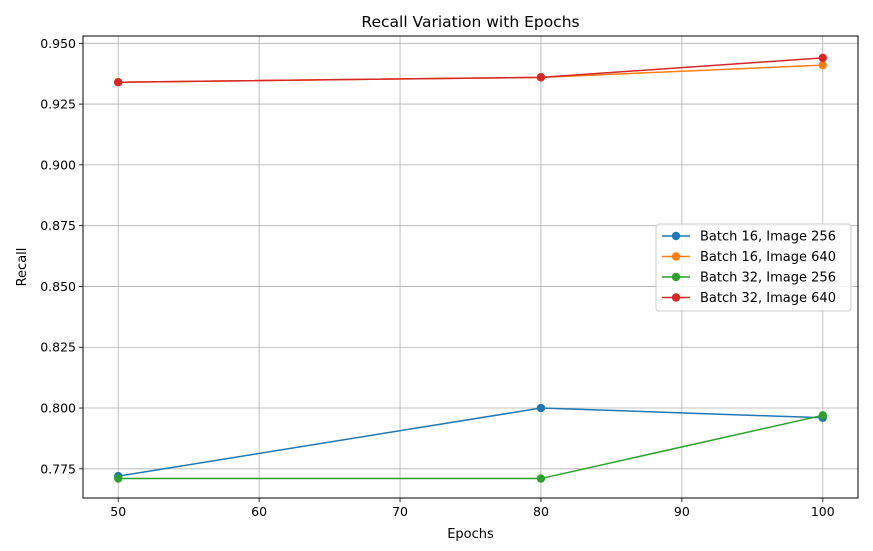 Image resolution: width=873 pixels, height=551 pixels. What do you see at coordinates (682, 511) in the screenshot?
I see `x-tick-label: 90` at bounding box center [682, 511].